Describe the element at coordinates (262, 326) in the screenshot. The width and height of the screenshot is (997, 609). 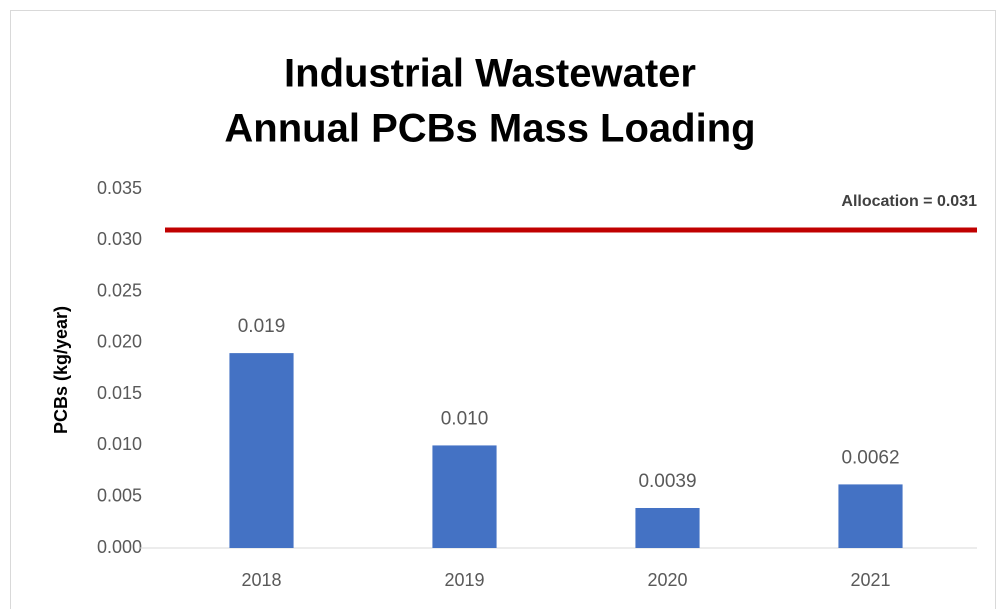
I see `data-label: 0.019` at that location.